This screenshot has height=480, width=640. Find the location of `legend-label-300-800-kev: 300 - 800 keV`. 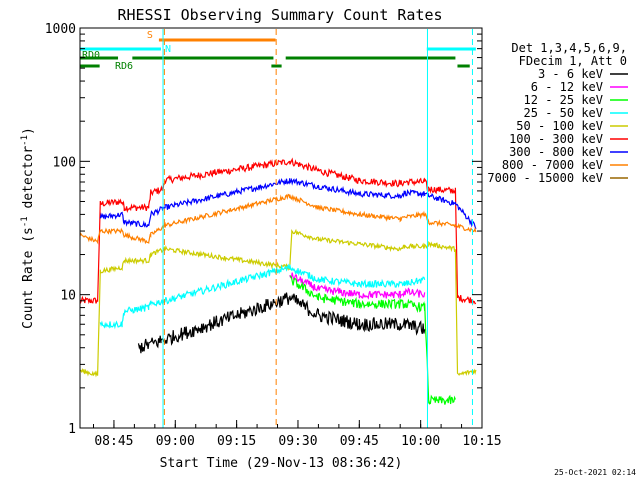

legend-label-300-800-kev: 300 - 800 keV is located at coordinates (556, 152).